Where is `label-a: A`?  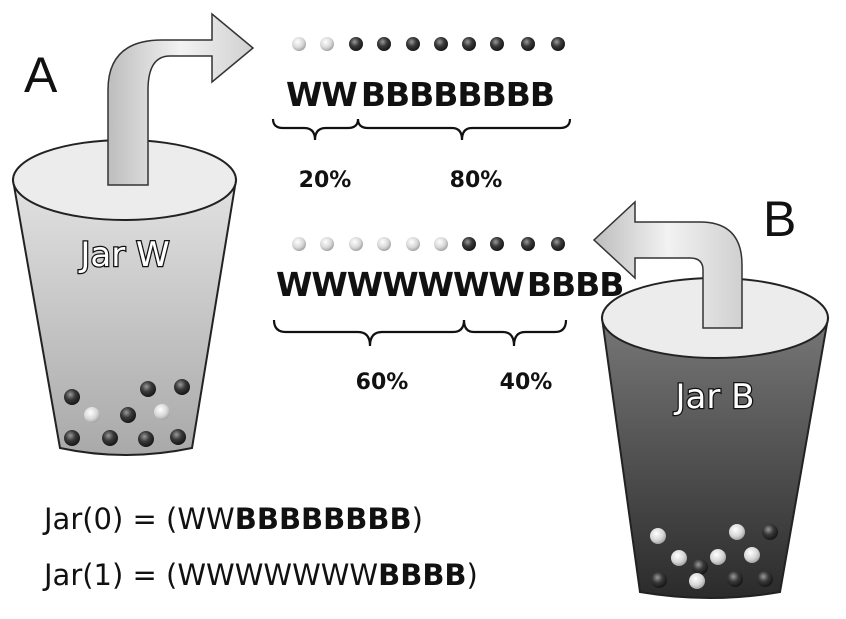
label-a: A is located at coordinates (41, 75).